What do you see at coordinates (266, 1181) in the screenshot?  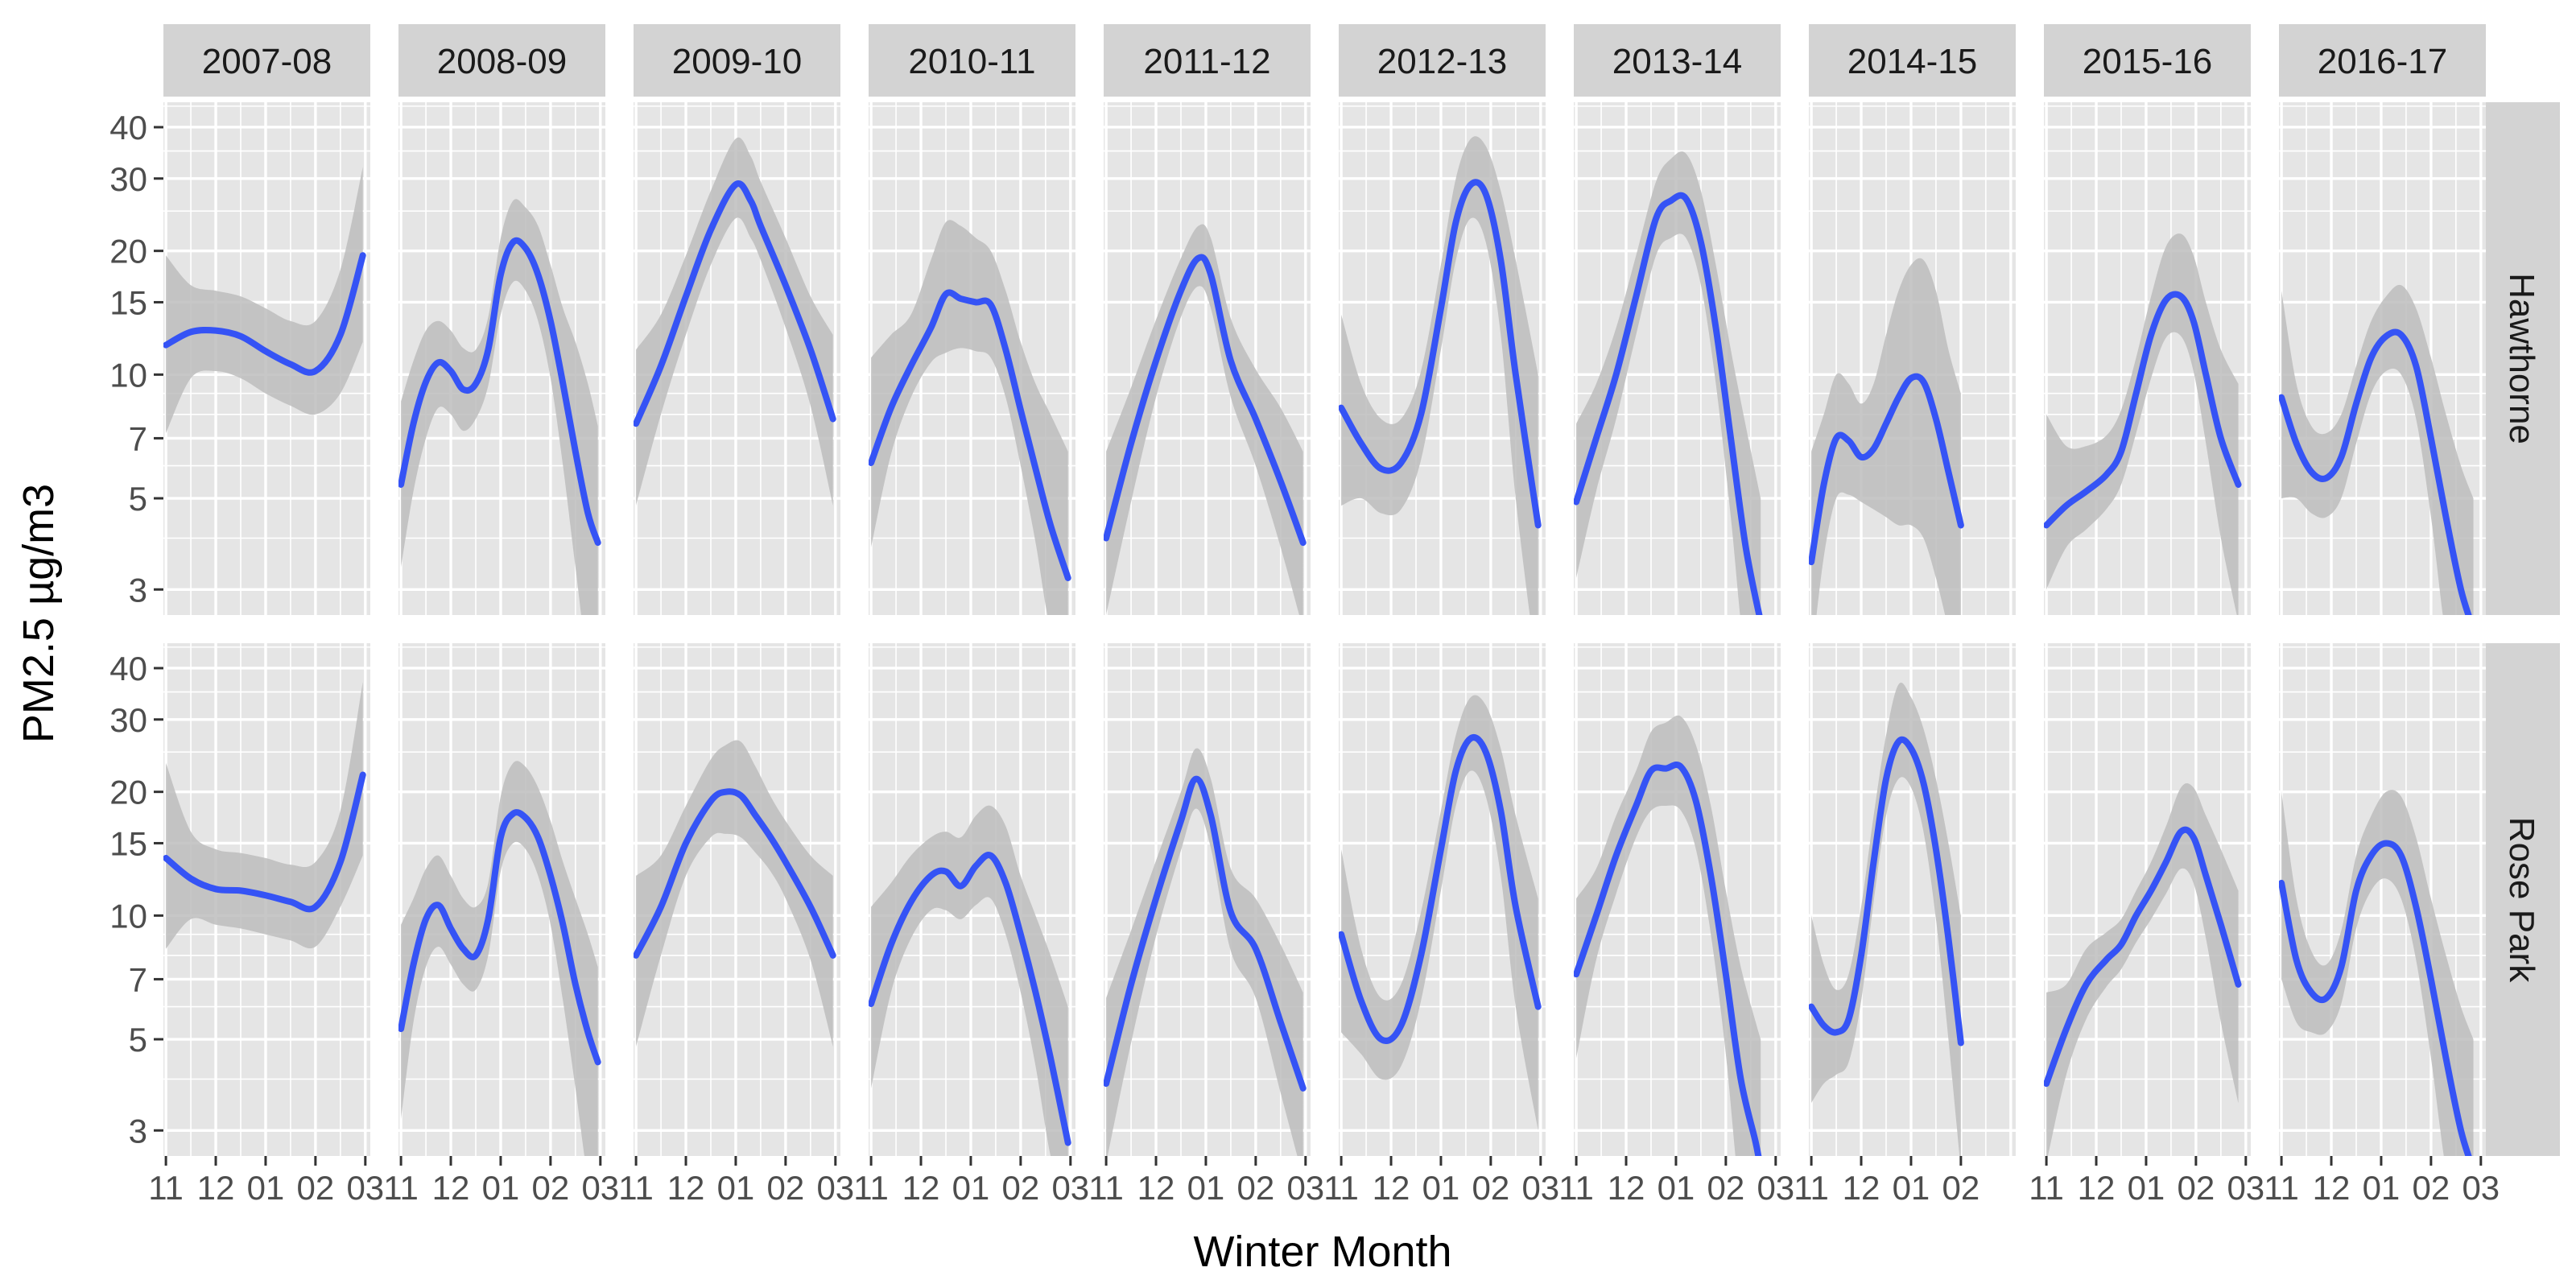 I see `x-axis-2007-08: 11 12 01 02 03` at bounding box center [266, 1181].